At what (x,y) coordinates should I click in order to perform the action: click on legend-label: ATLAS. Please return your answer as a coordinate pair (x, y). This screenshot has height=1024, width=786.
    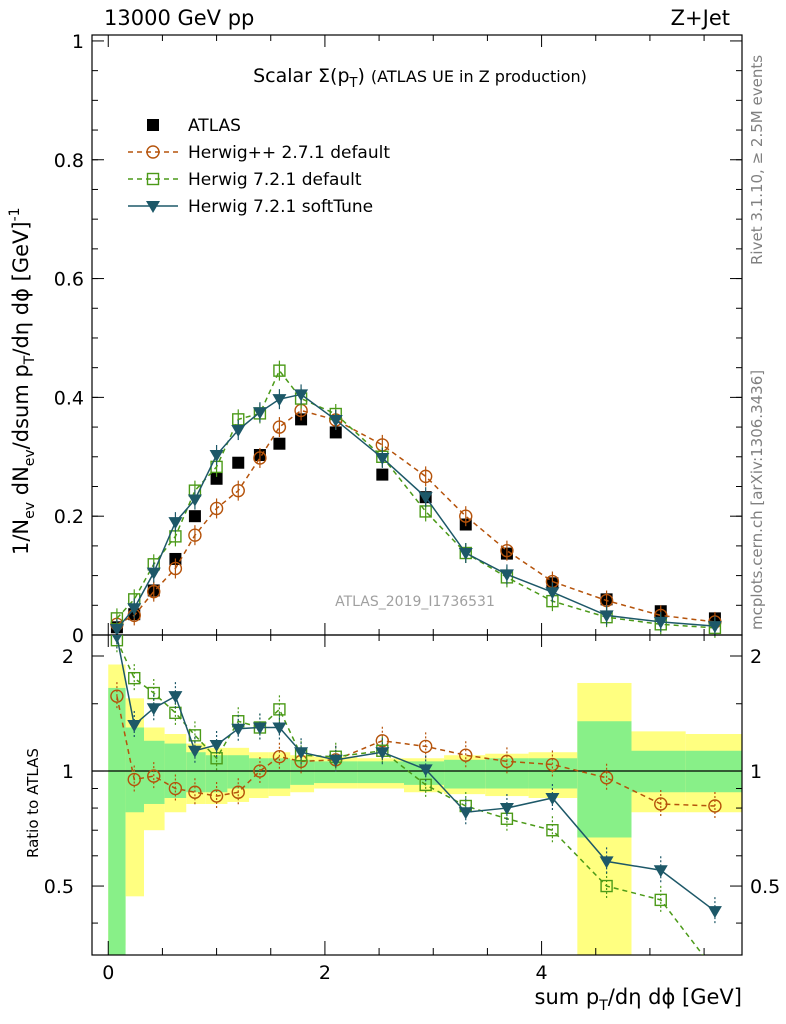
    Looking at the image, I should click on (214, 126).